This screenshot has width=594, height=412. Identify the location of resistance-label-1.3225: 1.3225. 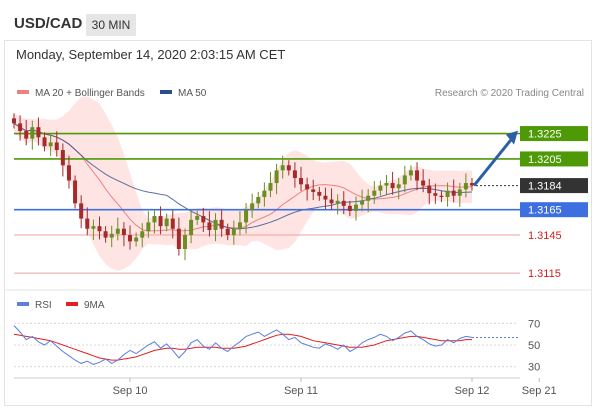
(545, 135).